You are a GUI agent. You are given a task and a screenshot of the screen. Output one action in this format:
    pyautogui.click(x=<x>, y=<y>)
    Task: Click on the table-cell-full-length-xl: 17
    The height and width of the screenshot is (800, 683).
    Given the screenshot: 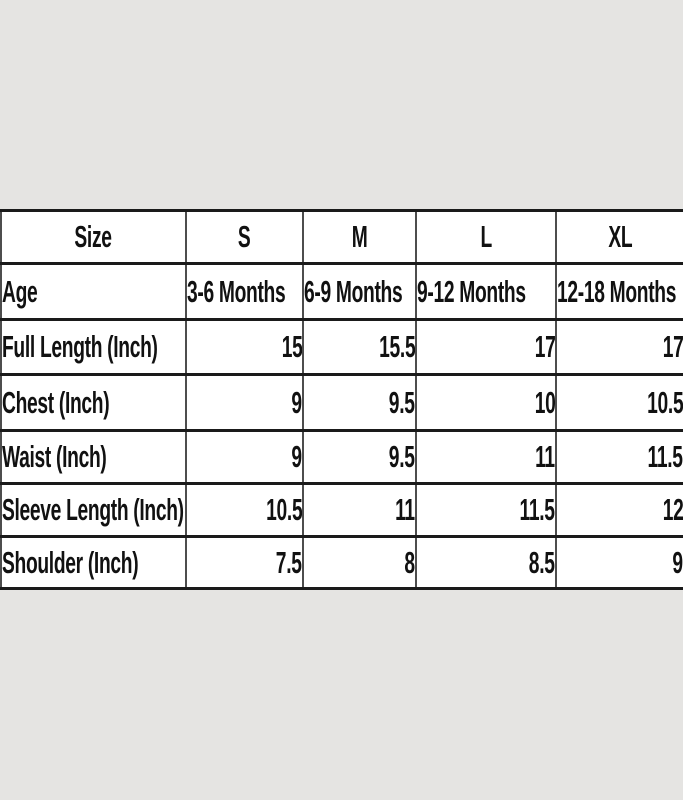 What is the action you would take?
    pyautogui.click(x=619, y=347)
    